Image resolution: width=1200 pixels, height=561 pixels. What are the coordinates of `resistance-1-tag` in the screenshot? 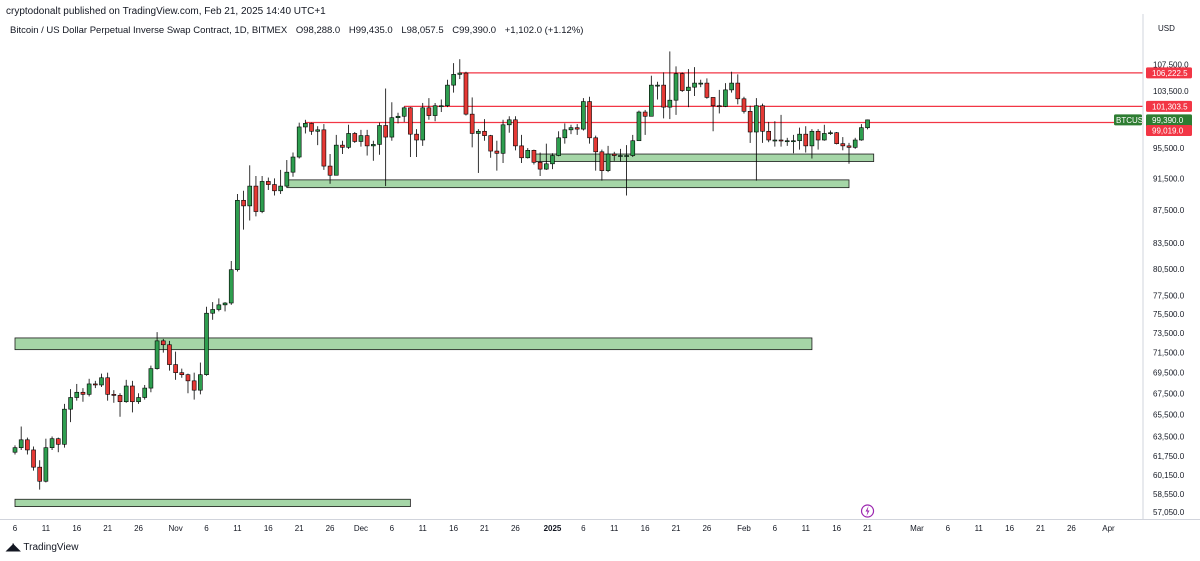 It's located at (1169, 73).